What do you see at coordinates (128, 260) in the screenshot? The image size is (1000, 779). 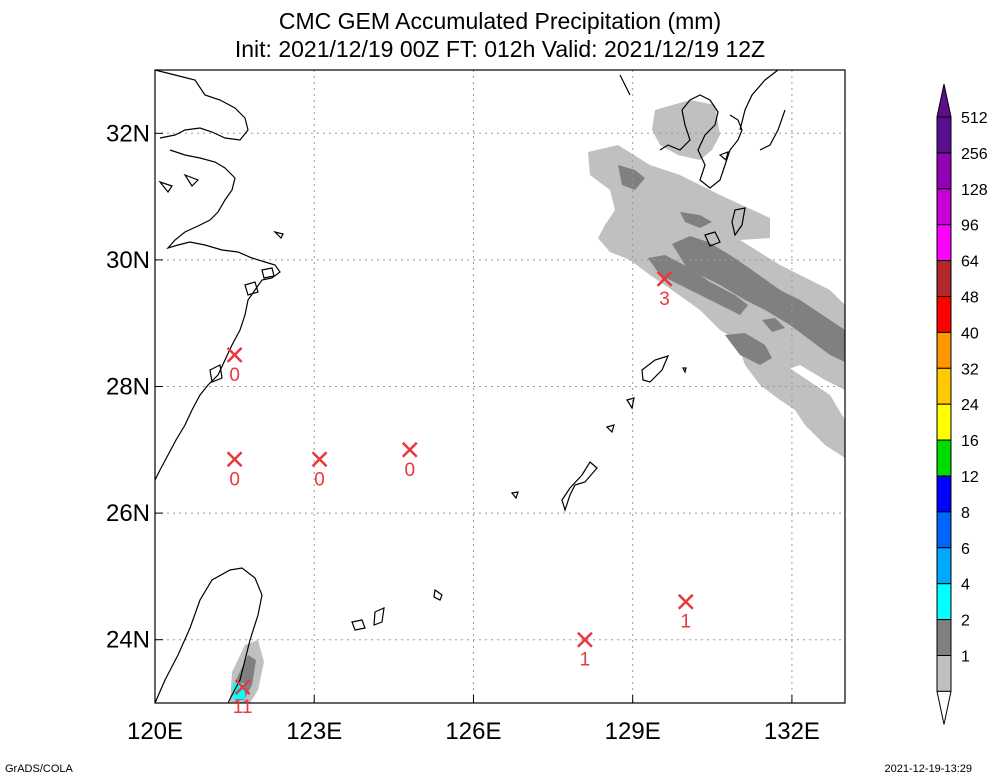 I see `lat-tick-label: 30N` at bounding box center [128, 260].